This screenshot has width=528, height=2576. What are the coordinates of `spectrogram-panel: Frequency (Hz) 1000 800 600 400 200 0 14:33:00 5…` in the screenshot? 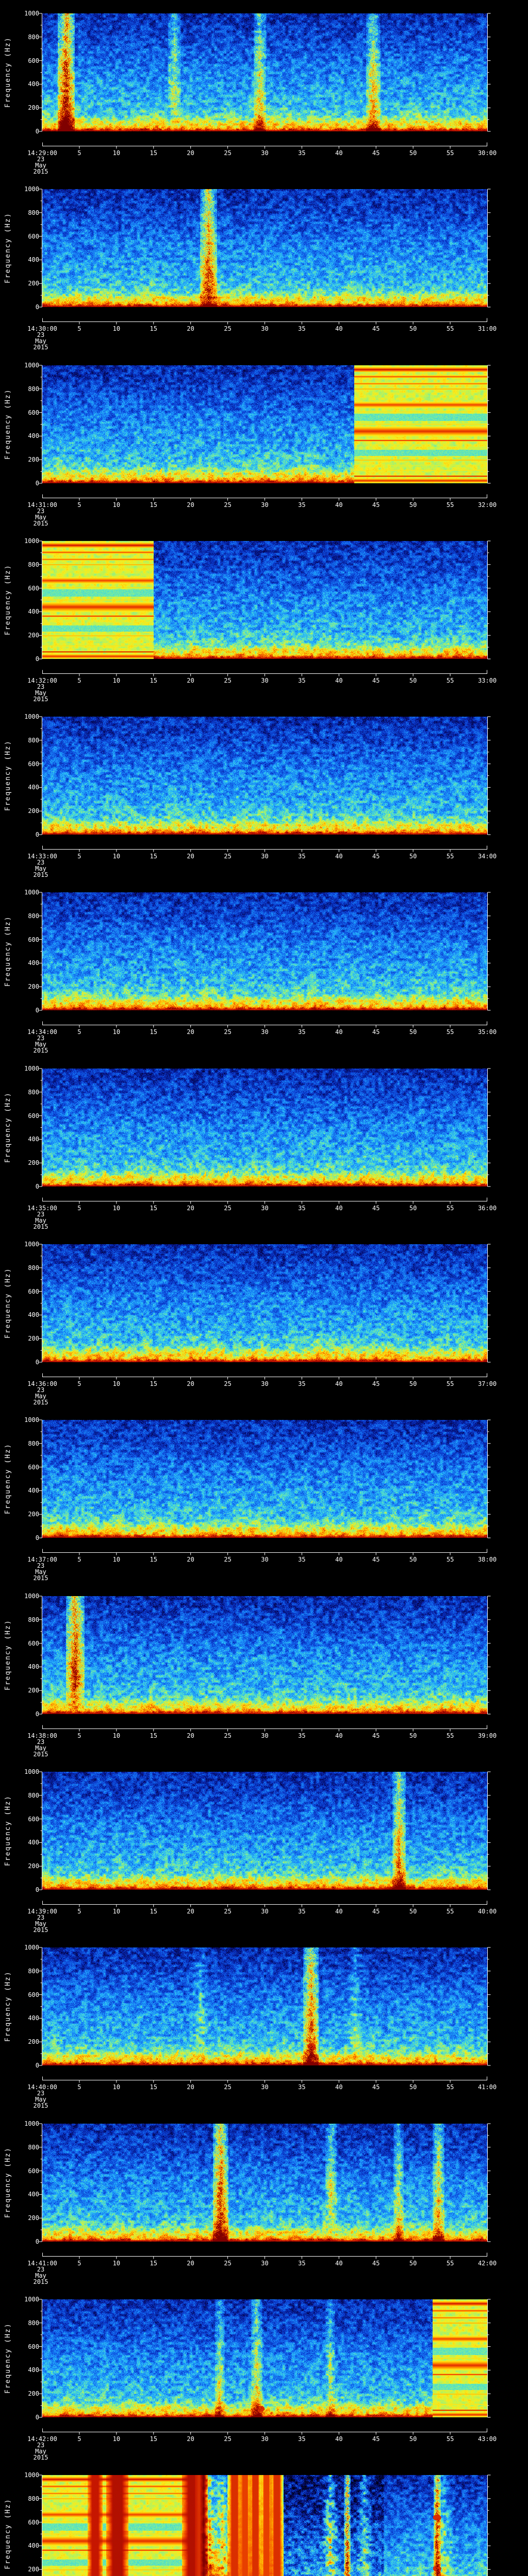 It's located at (264, 791).